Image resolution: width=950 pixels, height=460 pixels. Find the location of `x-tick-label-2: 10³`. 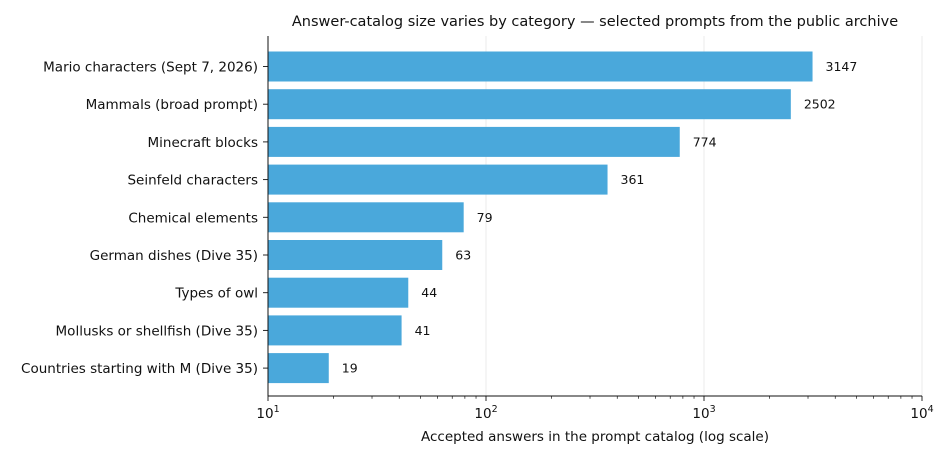

x-tick-label-2: 10³ is located at coordinates (703, 413).